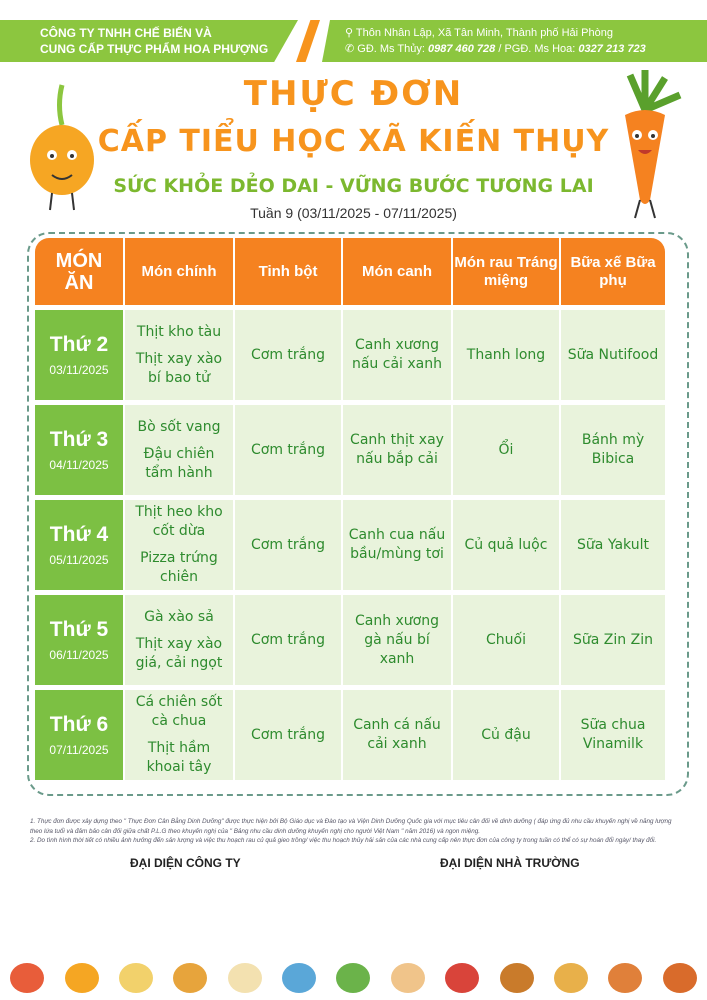 This screenshot has height=1000, width=707. What do you see at coordinates (353, 186) in the screenshot?
I see `slogan: SỨC KHỎE DẺO DAI - VỮNG BƯỚC TƯƠNG LAI` at bounding box center [353, 186].